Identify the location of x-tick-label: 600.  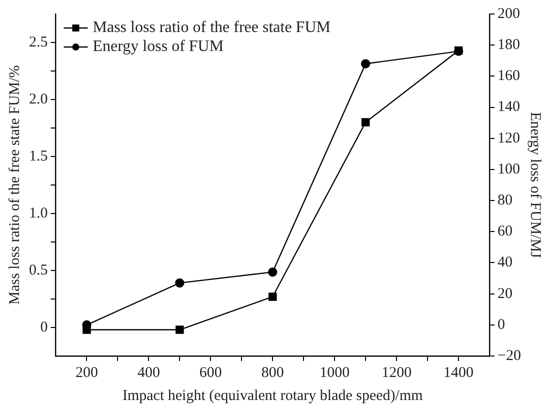
(210, 372).